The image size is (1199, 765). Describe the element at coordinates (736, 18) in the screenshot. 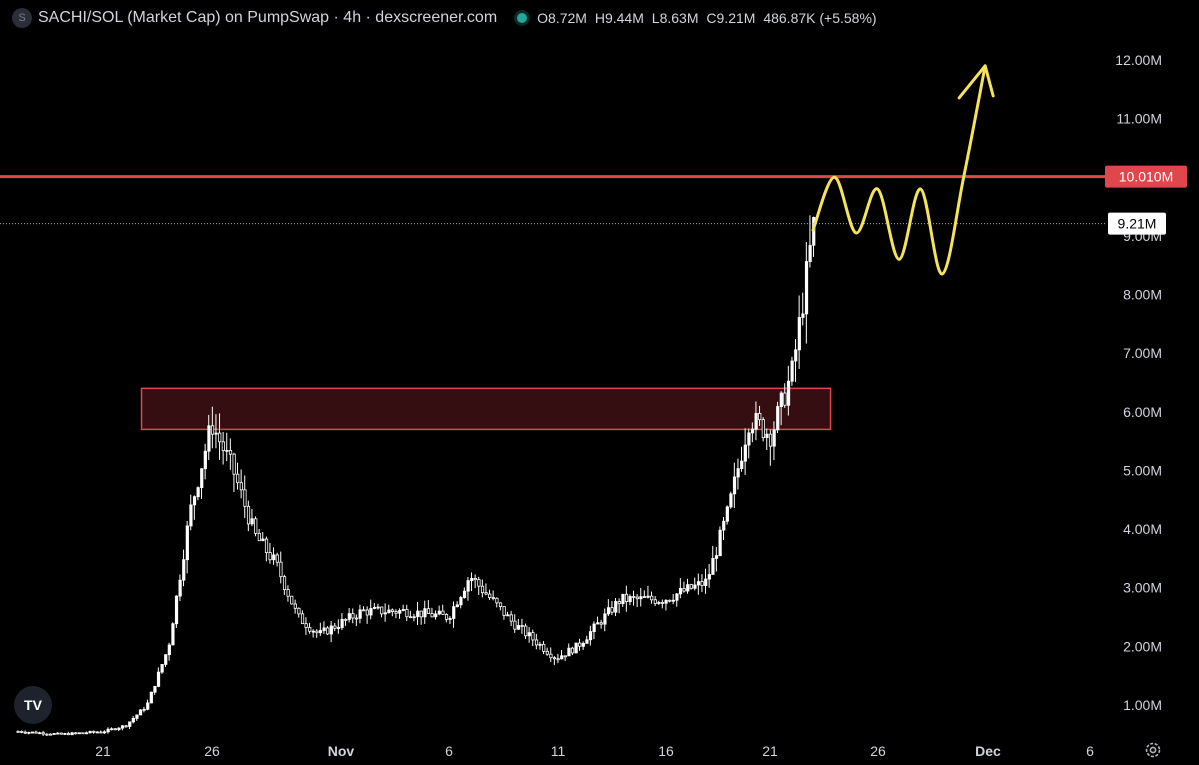

I see `ohlc-close-value: 9.21M` at that location.